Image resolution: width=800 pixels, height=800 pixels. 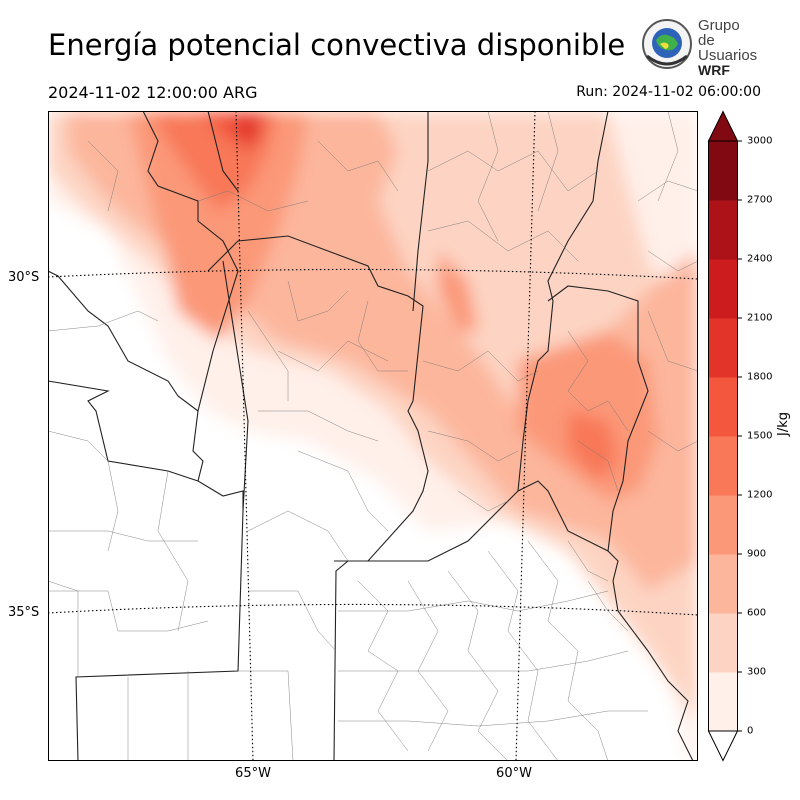 I want to click on group-logo: Grupo de Usuarios WRF, so click(x=700, y=47).